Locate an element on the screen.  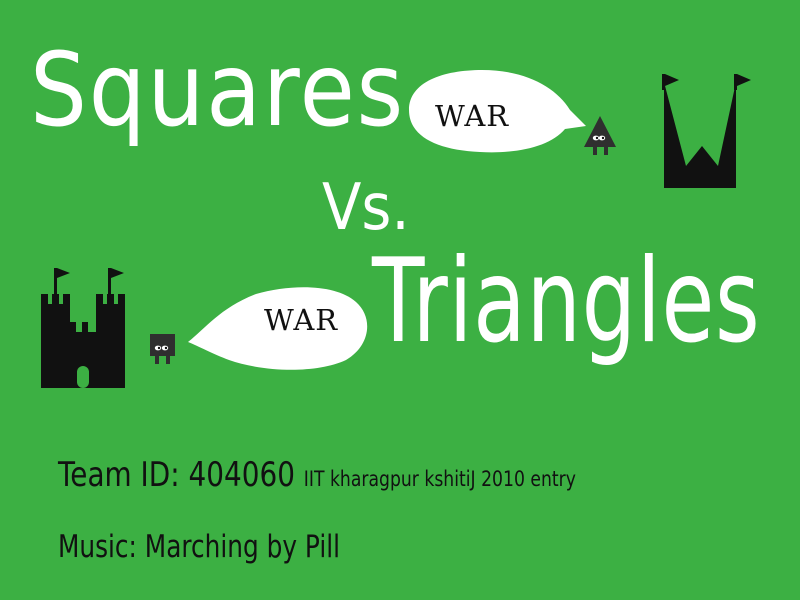
team-id-label: Team ID: is located at coordinates (119, 475).